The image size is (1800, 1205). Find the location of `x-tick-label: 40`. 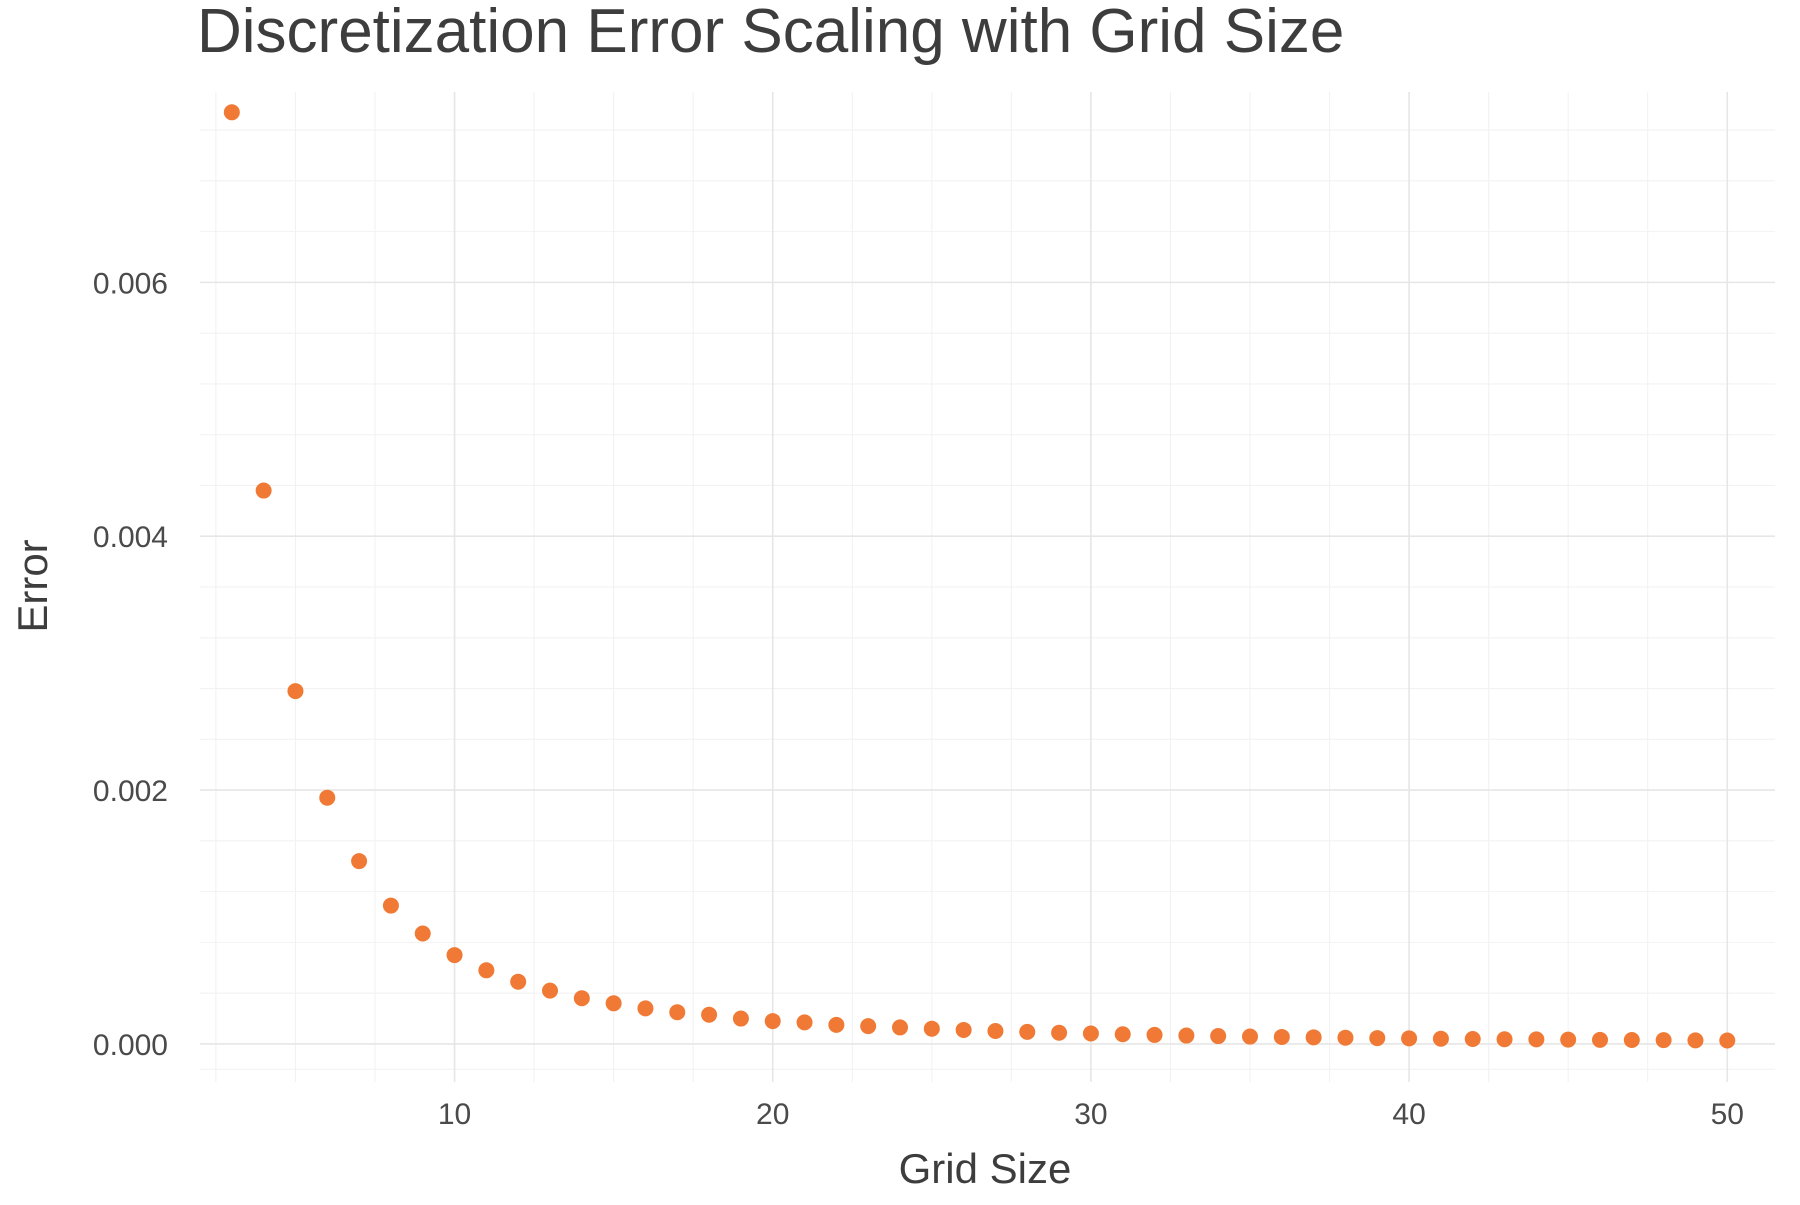

x-tick-label: 40 is located at coordinates (1408, 1114).